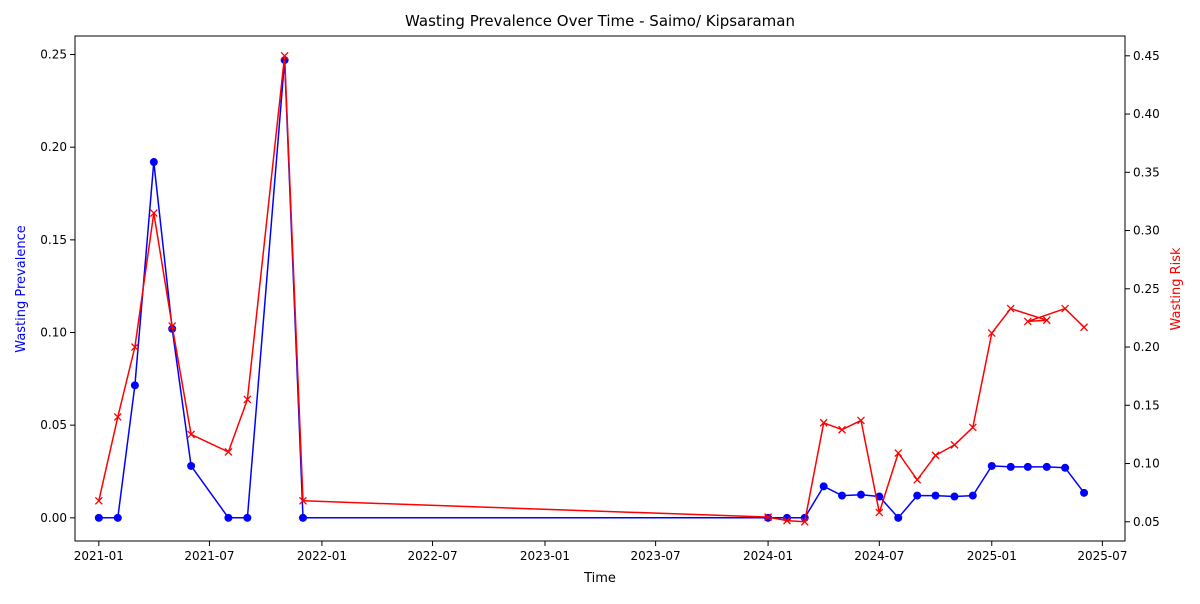 This screenshot has width=1200, height=604. I want to click on x-tick-label: 2023-07, so click(656, 556).